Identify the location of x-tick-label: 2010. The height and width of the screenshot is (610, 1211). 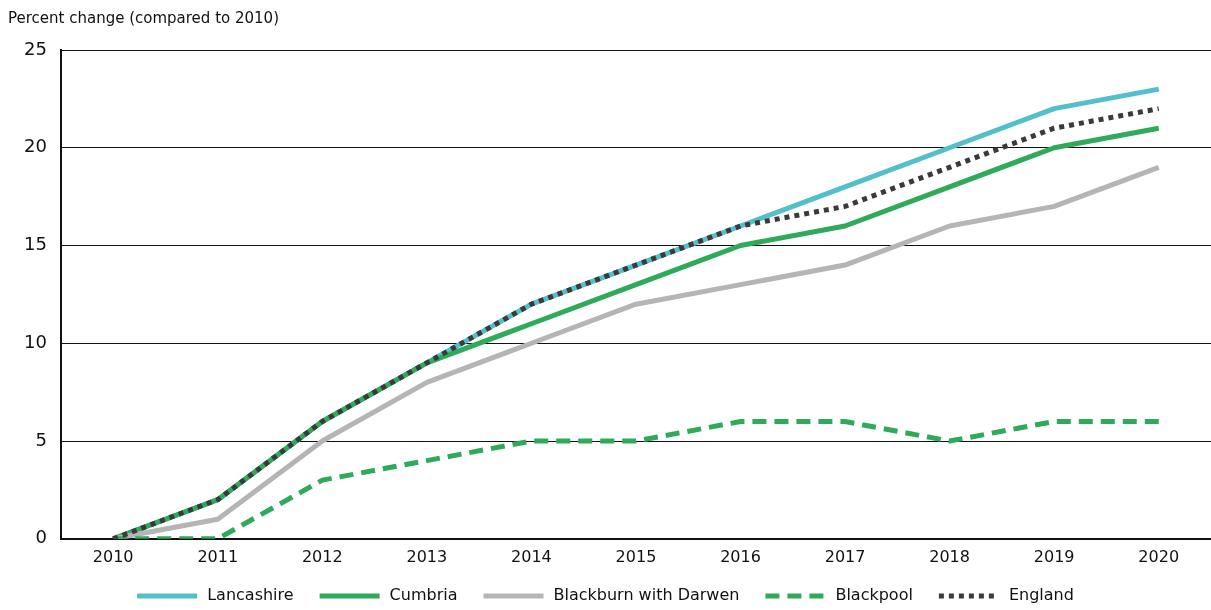
(113, 556).